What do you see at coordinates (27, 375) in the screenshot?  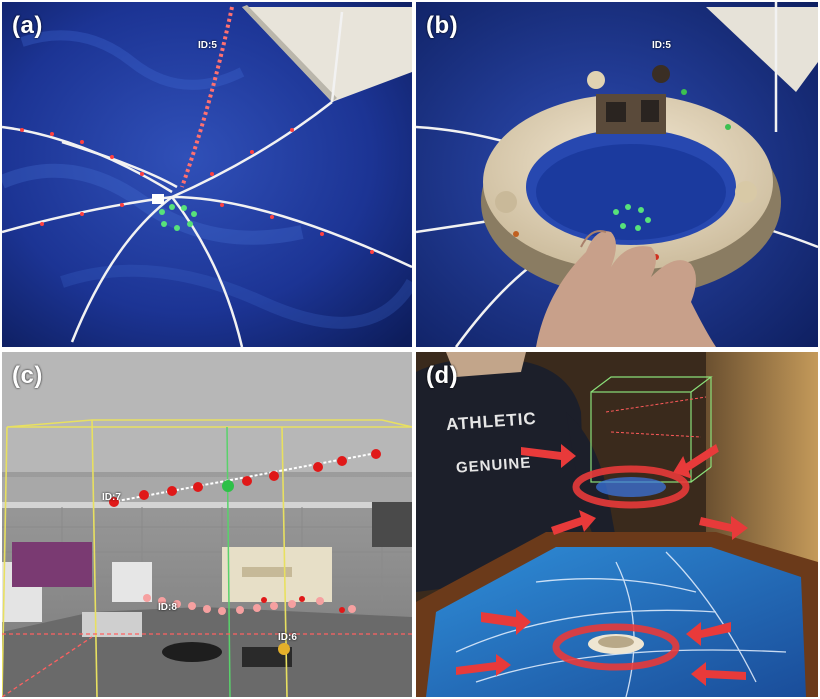 I see `panel-c-label: (c)` at bounding box center [27, 375].